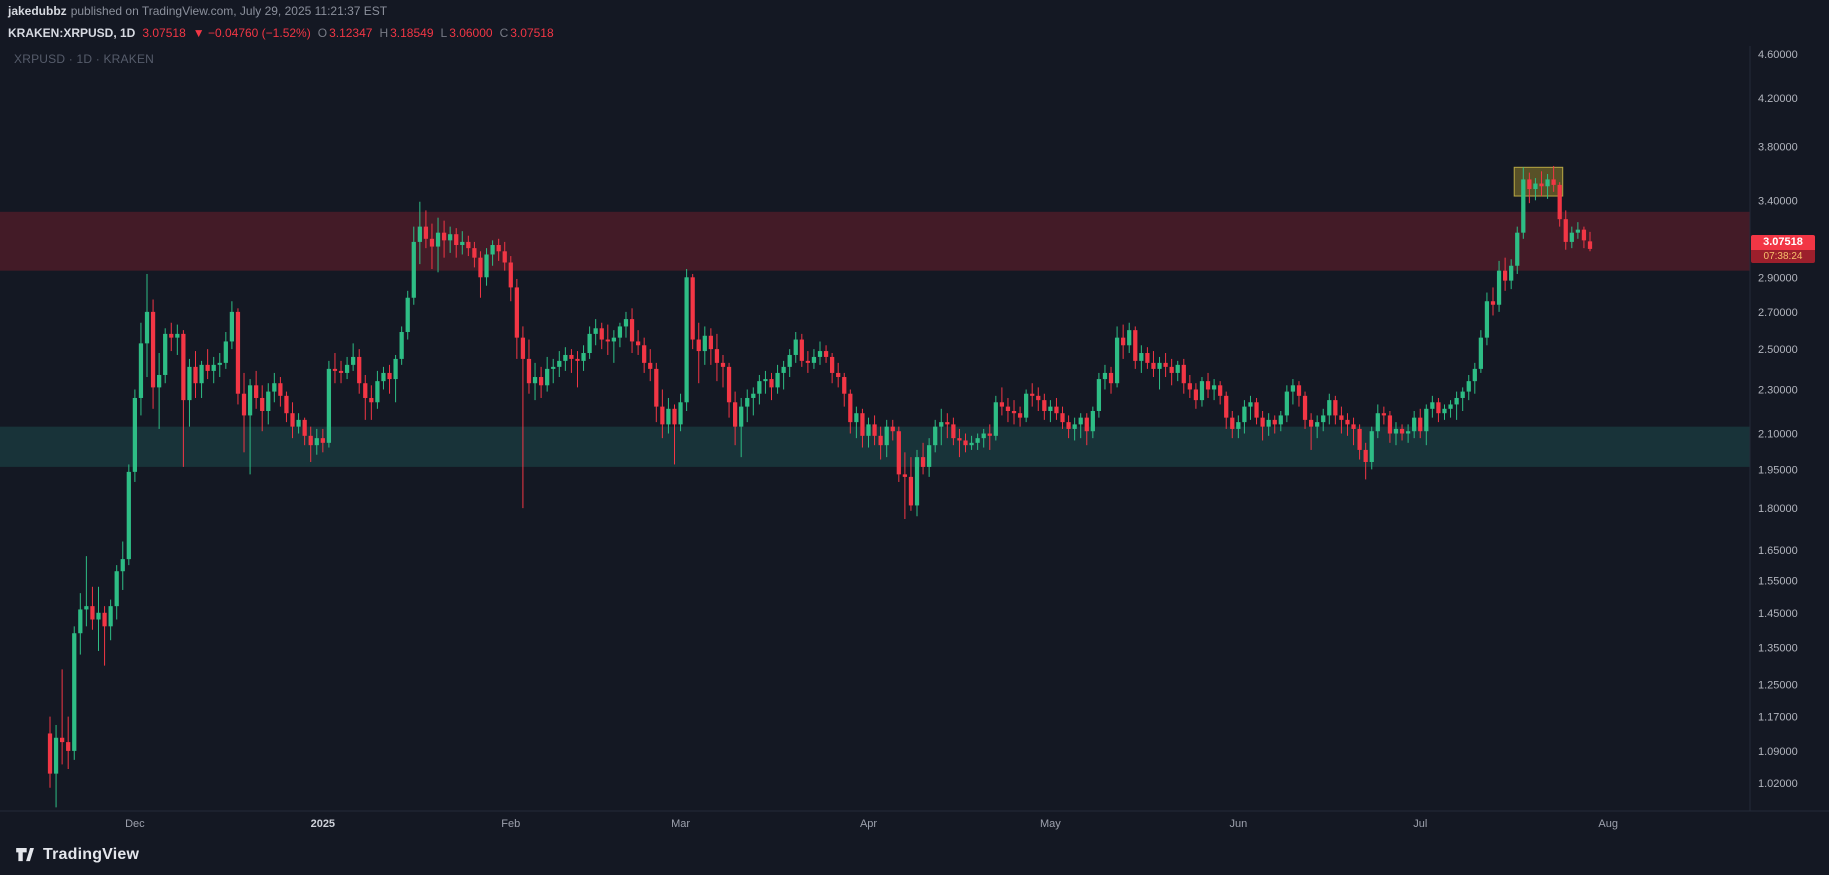 Image resolution: width=1829 pixels, height=875 pixels. What do you see at coordinates (1778, 470) in the screenshot?
I see `price-axis-label: 1.95000` at bounding box center [1778, 470].